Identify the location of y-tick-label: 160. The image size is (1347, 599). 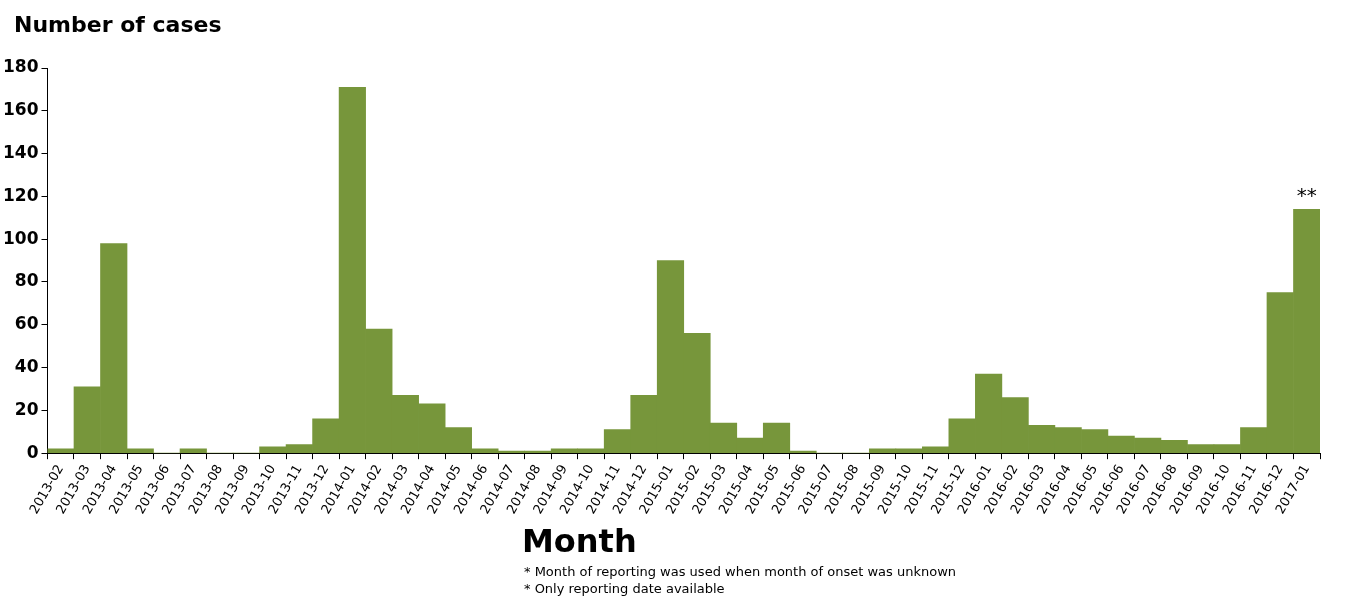
(20, 109).